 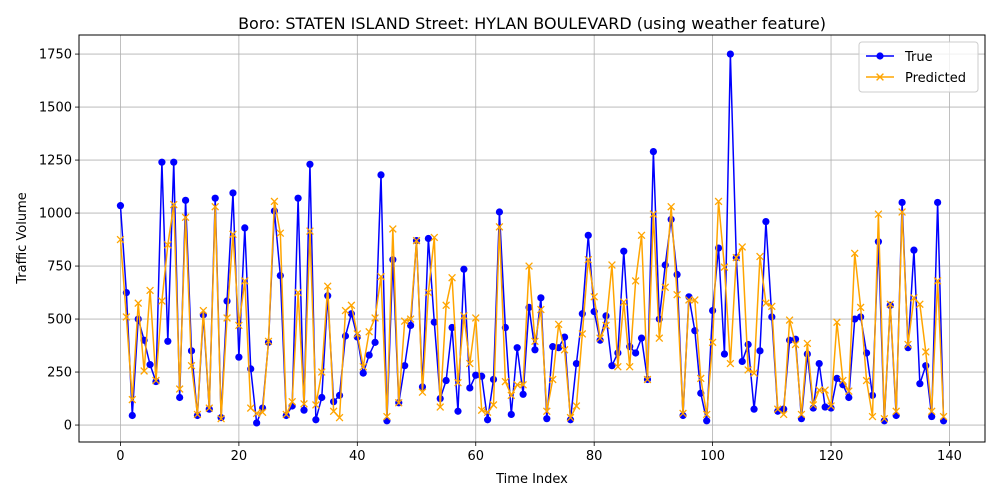 I want to click on y-tick-label: 1750, so click(x=55, y=55).